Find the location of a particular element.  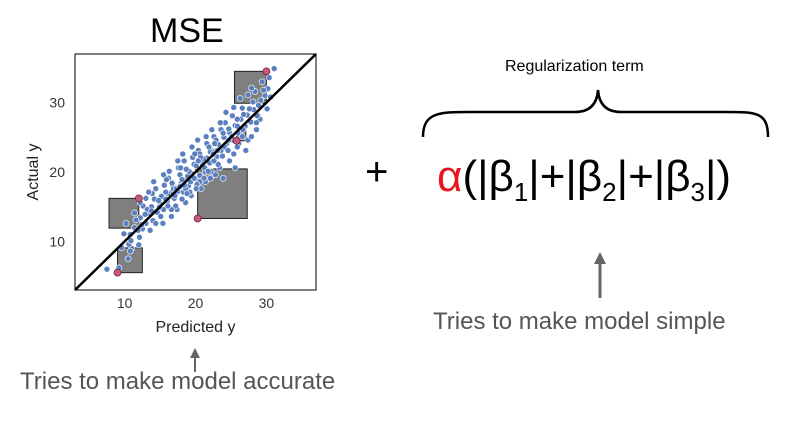

accuracy-caption: Tries to make model accurate is located at coordinates (178, 381).